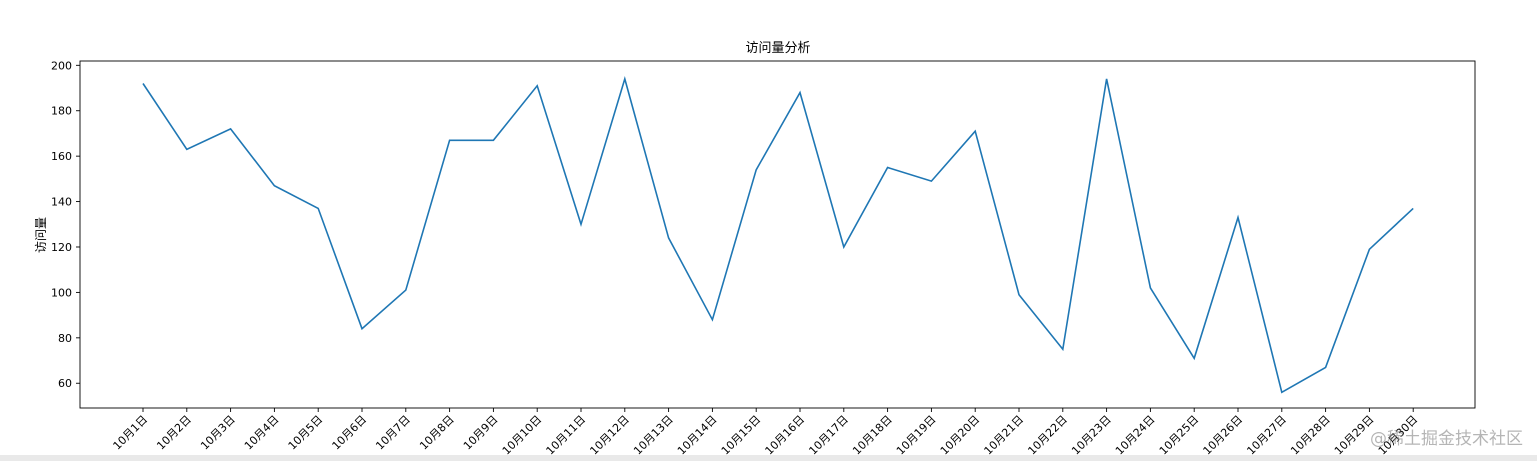 This screenshot has width=1537, height=461. Describe the element at coordinates (1446, 439) in the screenshot. I see `watermark: @稀土掘金技术社区` at that location.